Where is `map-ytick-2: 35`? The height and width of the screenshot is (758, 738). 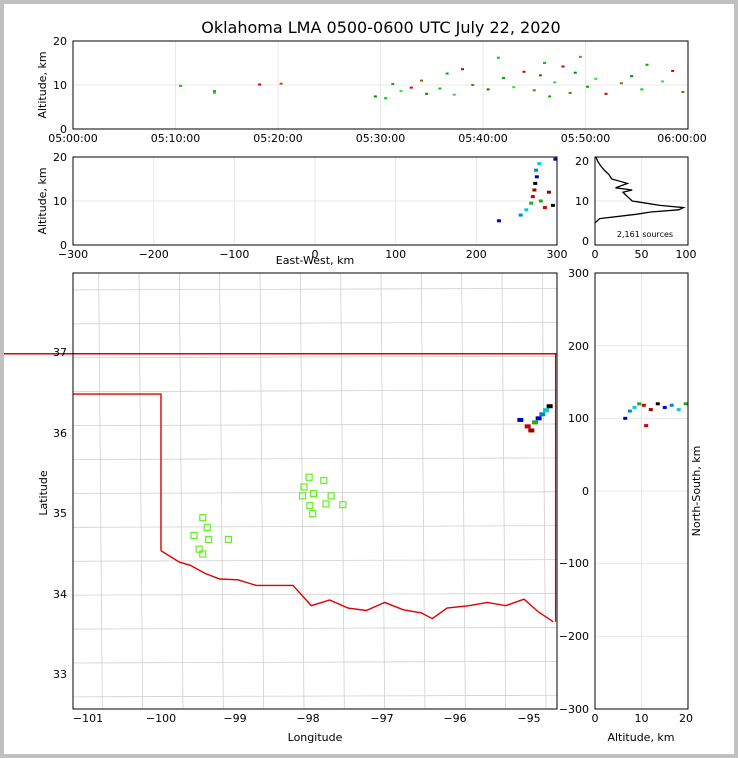 map-ytick-2: 35 is located at coordinates (60, 513).